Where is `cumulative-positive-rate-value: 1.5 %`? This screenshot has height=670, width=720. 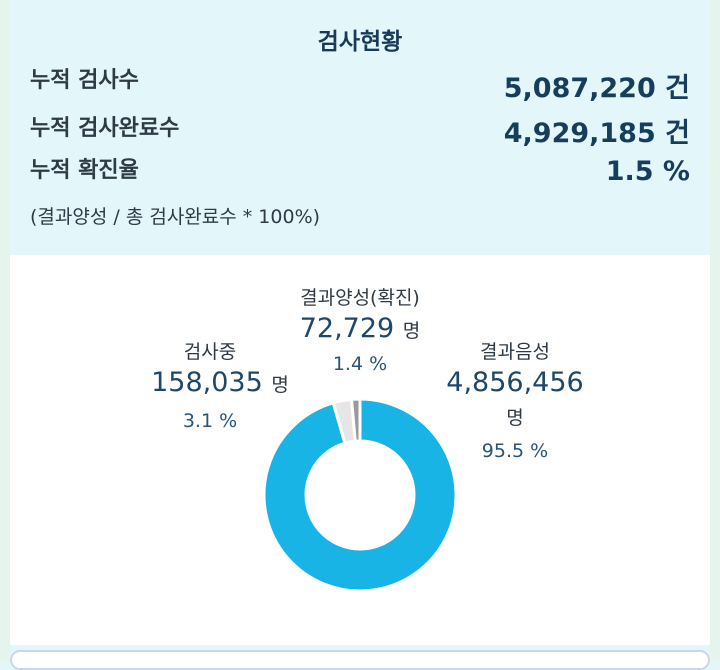
cumulative-positive-rate-value: 1.5 % is located at coordinates (647, 171).